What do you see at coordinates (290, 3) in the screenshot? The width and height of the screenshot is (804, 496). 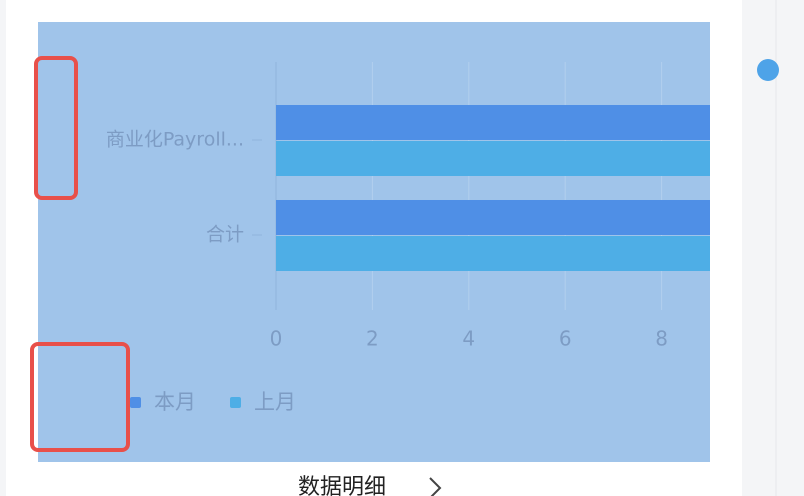 I see `tooltip` at bounding box center [290, 3].